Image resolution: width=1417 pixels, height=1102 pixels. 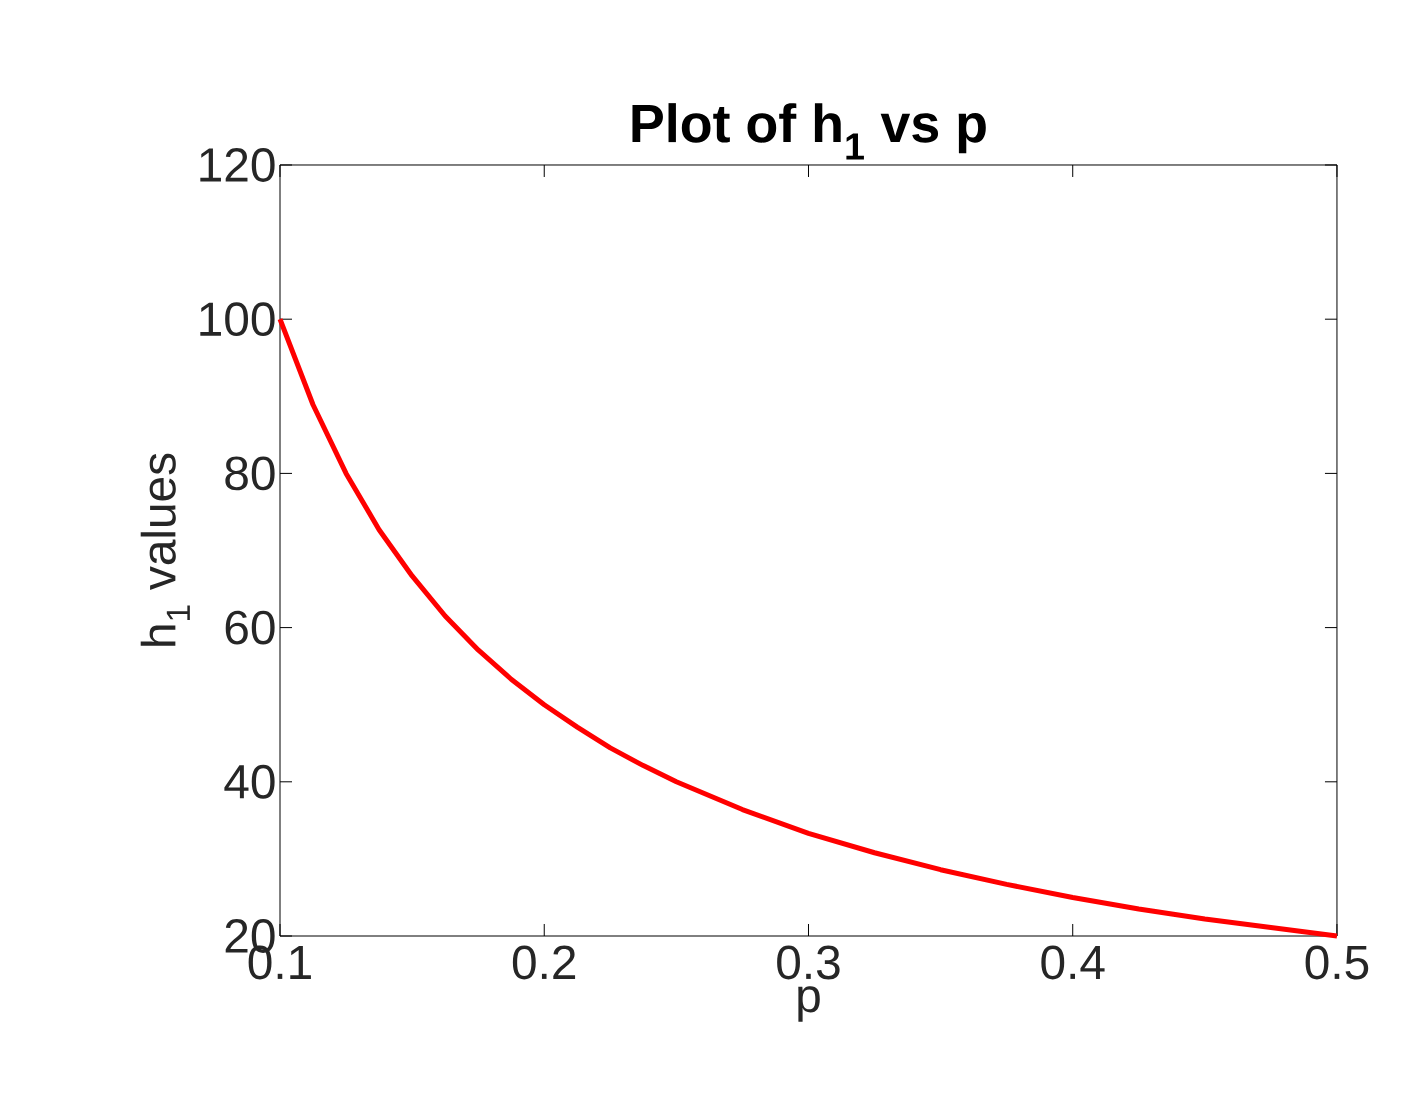 I want to click on y-tick-label: 80, so click(x=250, y=473).